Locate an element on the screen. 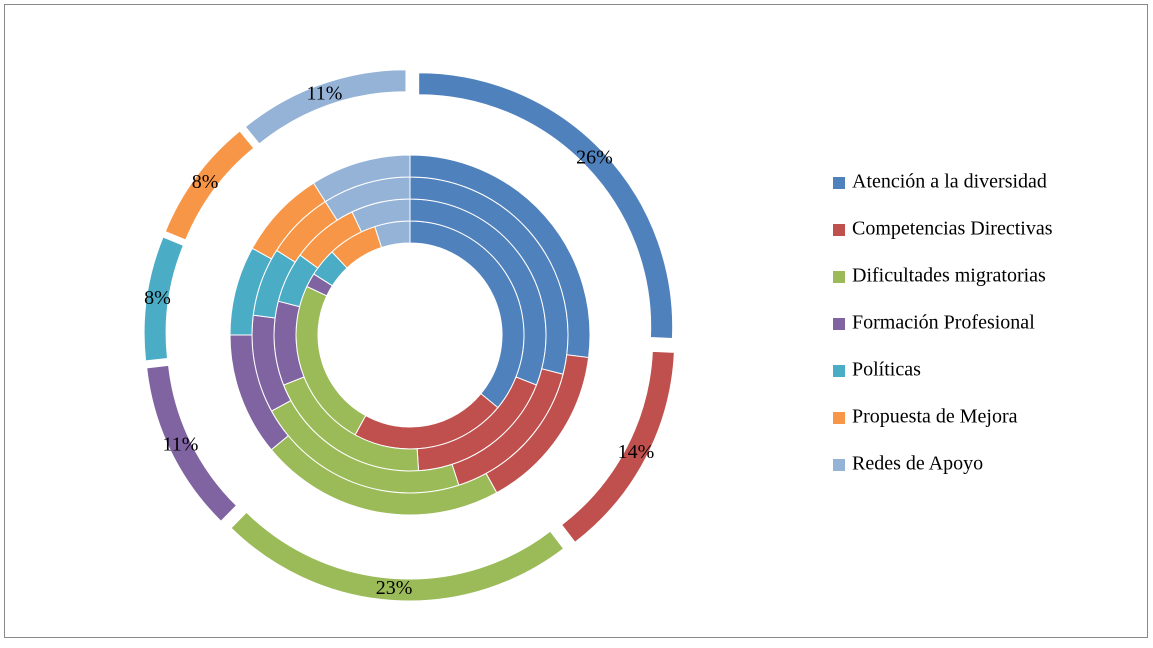  data-label: 14% is located at coordinates (636, 452).